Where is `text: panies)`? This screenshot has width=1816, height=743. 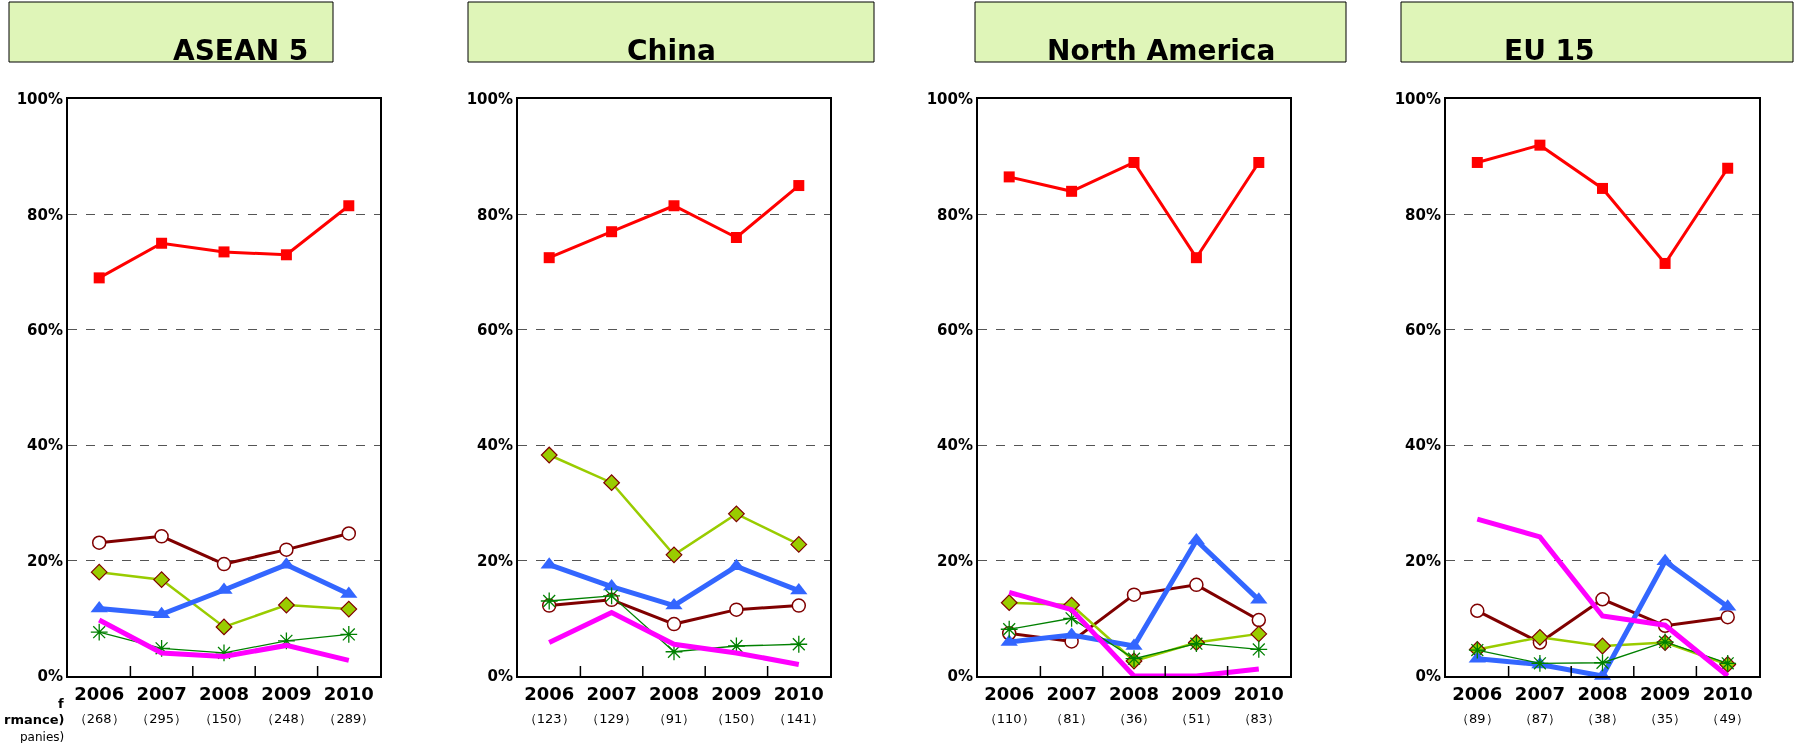
text: panies) is located at coordinates (42, 736).